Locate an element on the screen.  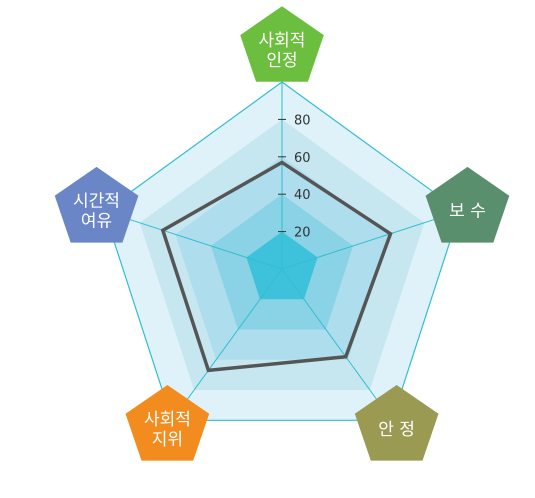
axis-label-badge: 보 수 is located at coordinates (467, 204).